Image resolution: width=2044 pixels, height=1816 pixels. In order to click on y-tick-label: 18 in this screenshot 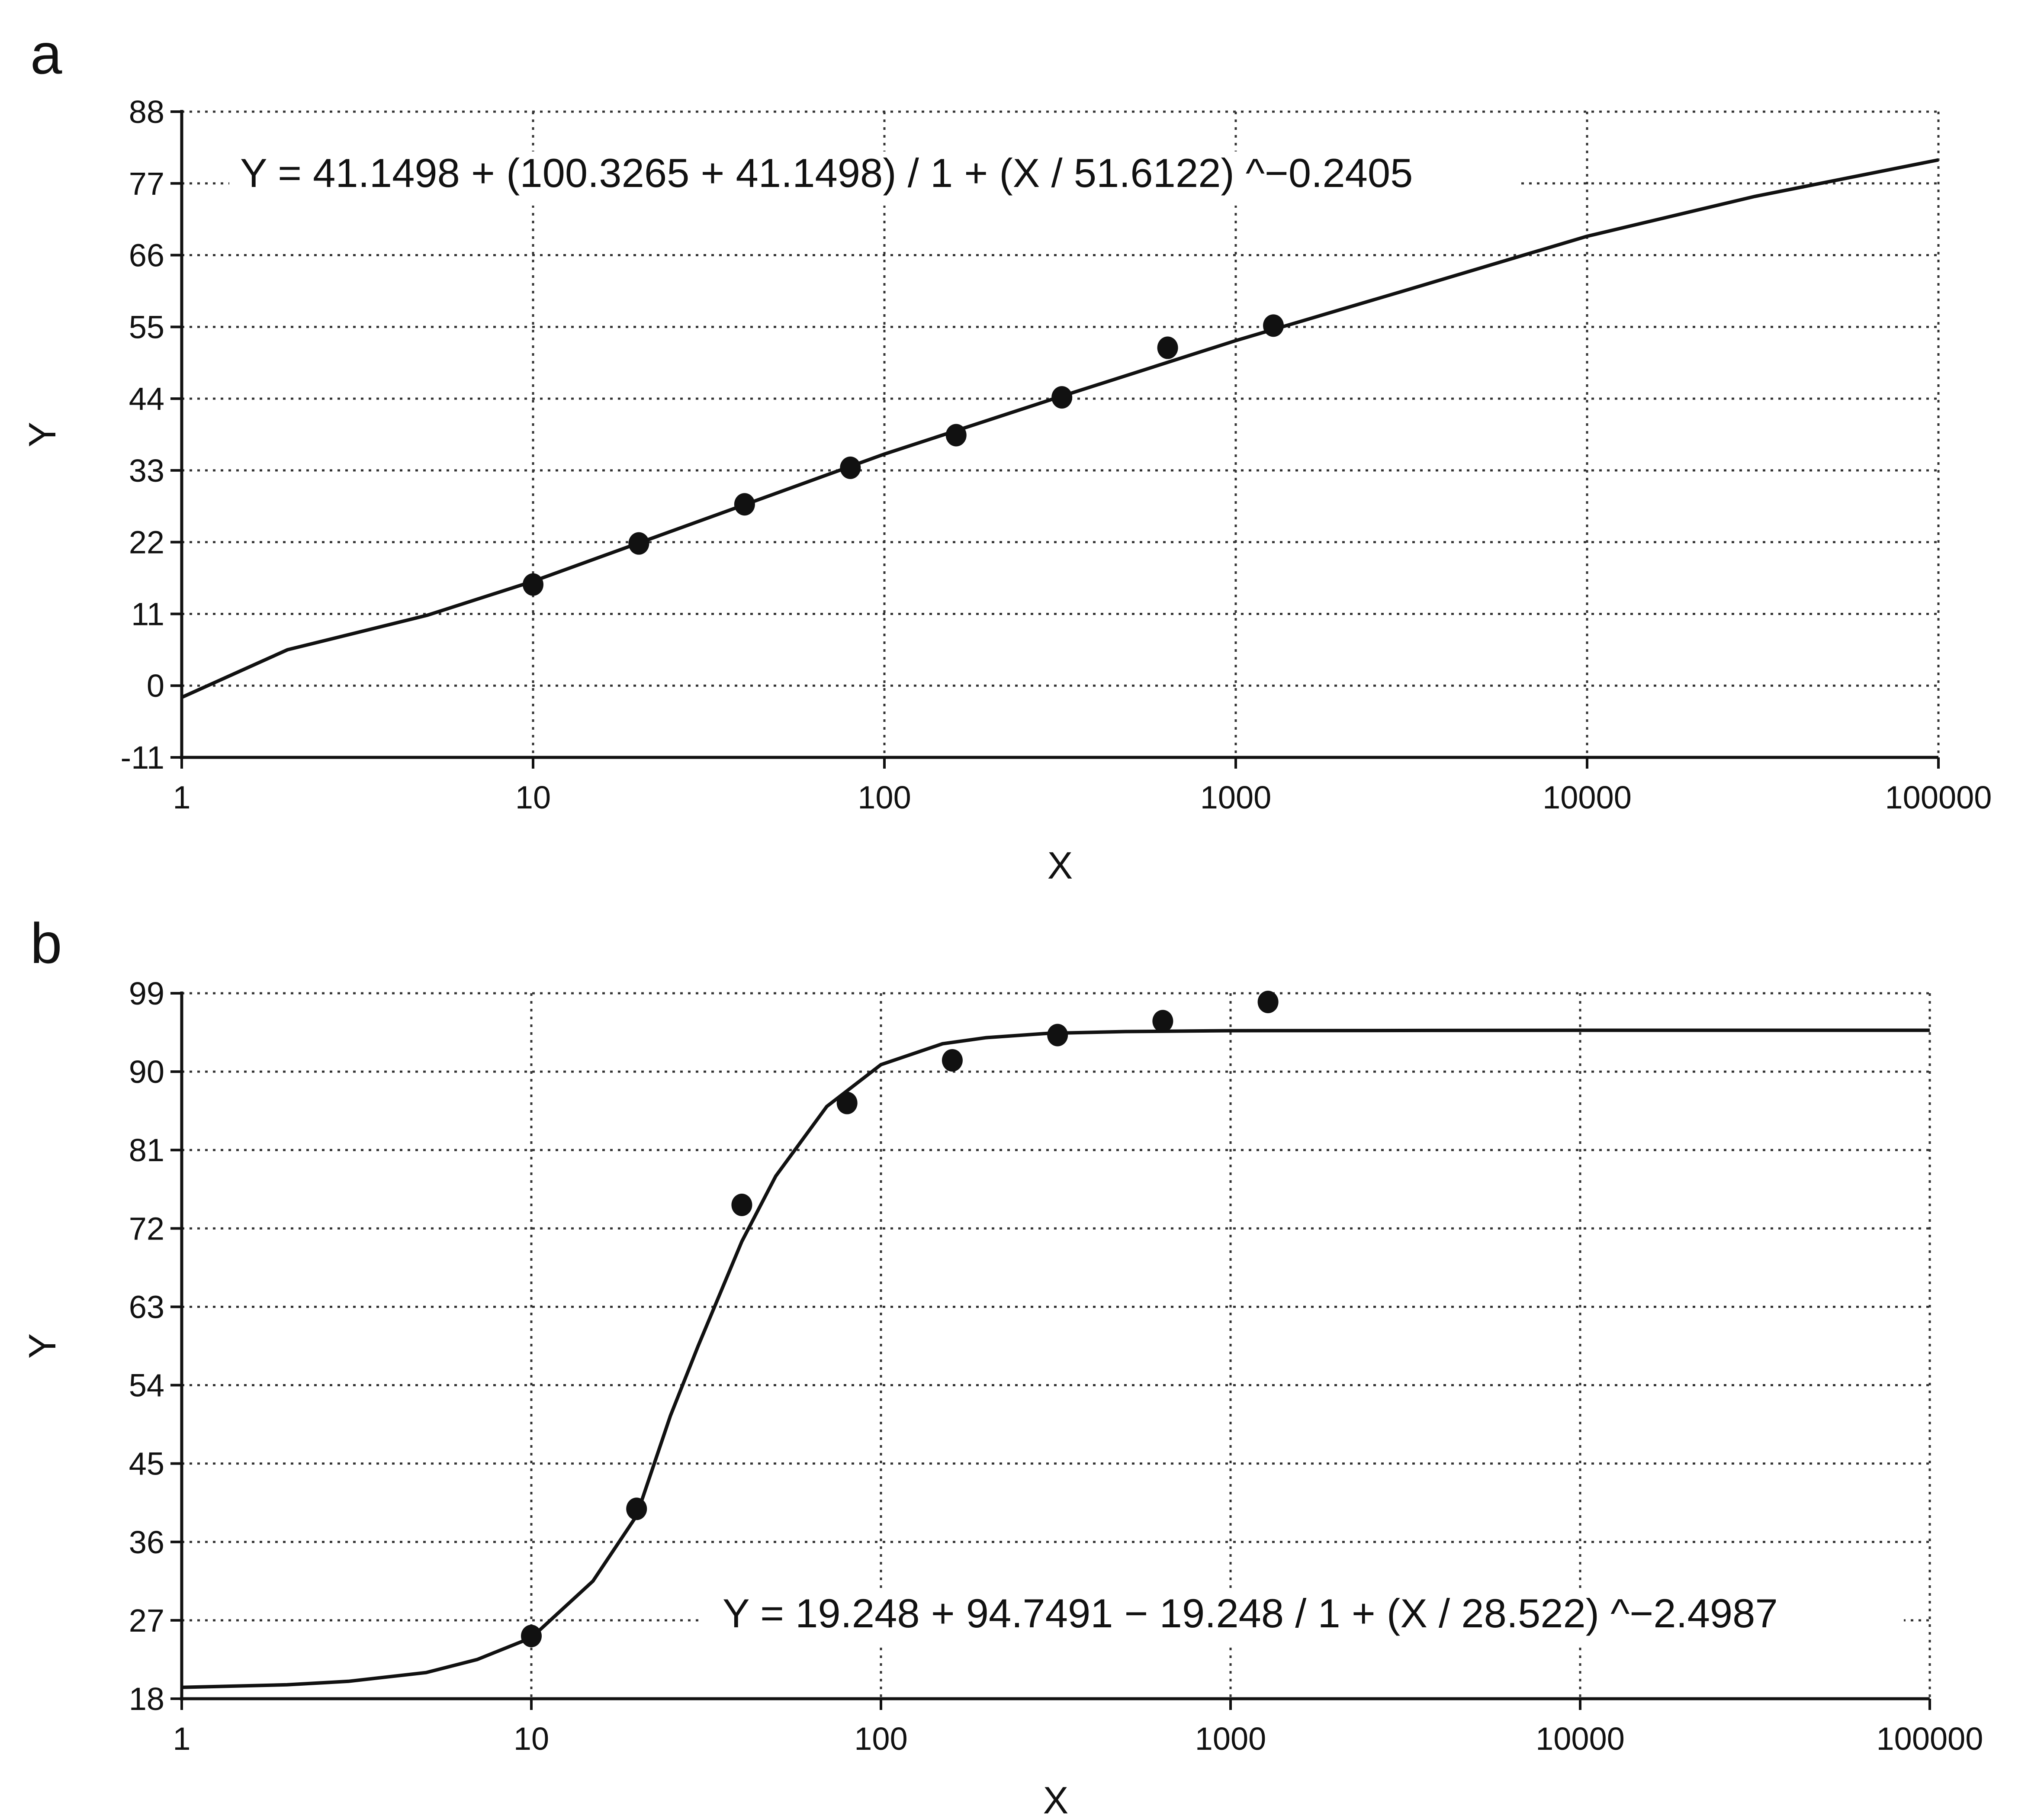, I will do `click(147, 1699)`.